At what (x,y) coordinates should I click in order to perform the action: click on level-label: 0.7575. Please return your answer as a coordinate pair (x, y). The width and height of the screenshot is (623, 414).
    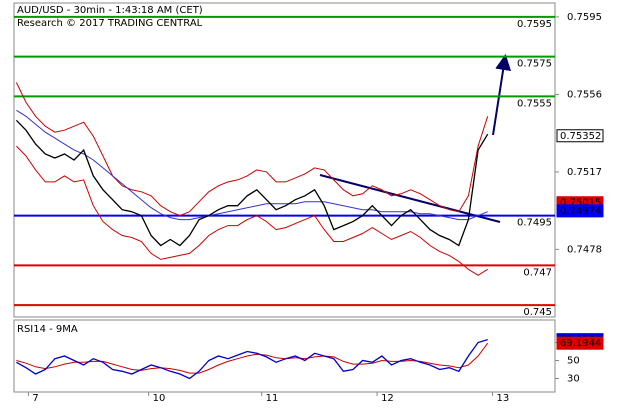
    Looking at the image, I should click on (534, 64).